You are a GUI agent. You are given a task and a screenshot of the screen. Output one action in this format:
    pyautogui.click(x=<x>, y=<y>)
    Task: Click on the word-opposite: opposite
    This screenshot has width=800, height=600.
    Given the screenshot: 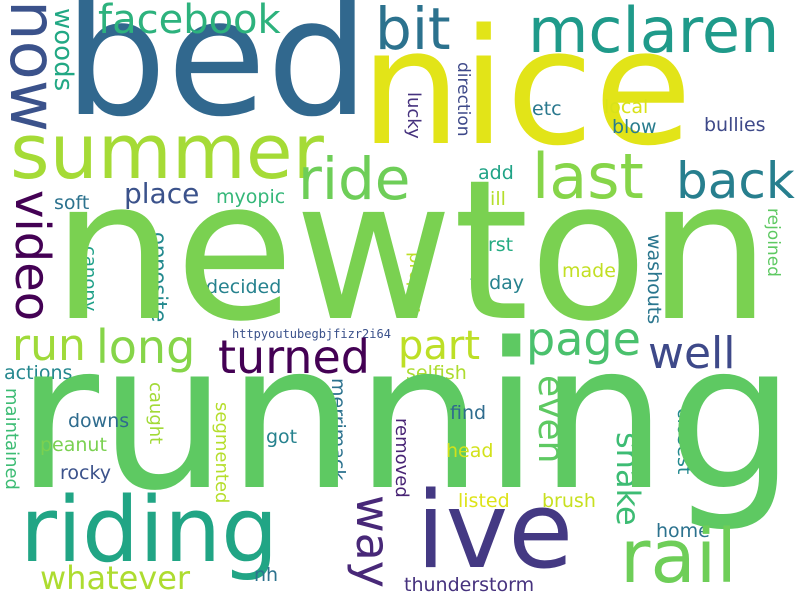 What is the action you would take?
    pyautogui.click(x=159, y=277)
    